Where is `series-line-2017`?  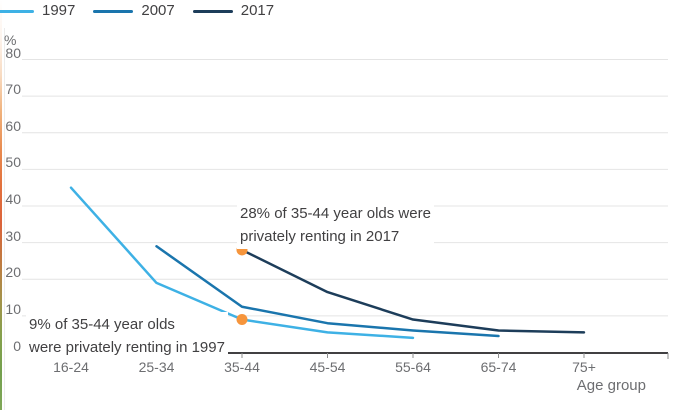 series-line-2017 is located at coordinates (413, 291).